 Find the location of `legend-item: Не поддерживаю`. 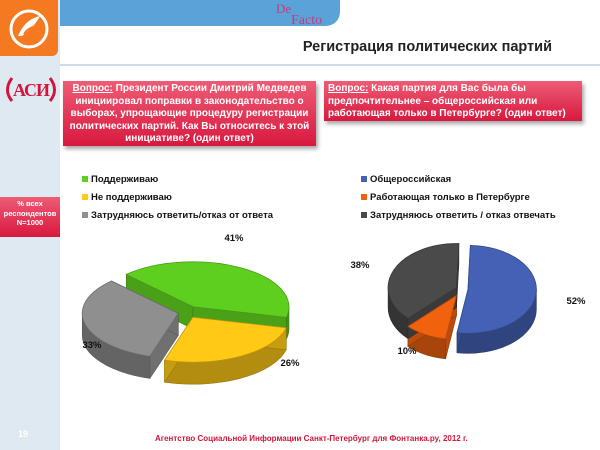

legend-item: Не поддерживаю is located at coordinates (177, 197).